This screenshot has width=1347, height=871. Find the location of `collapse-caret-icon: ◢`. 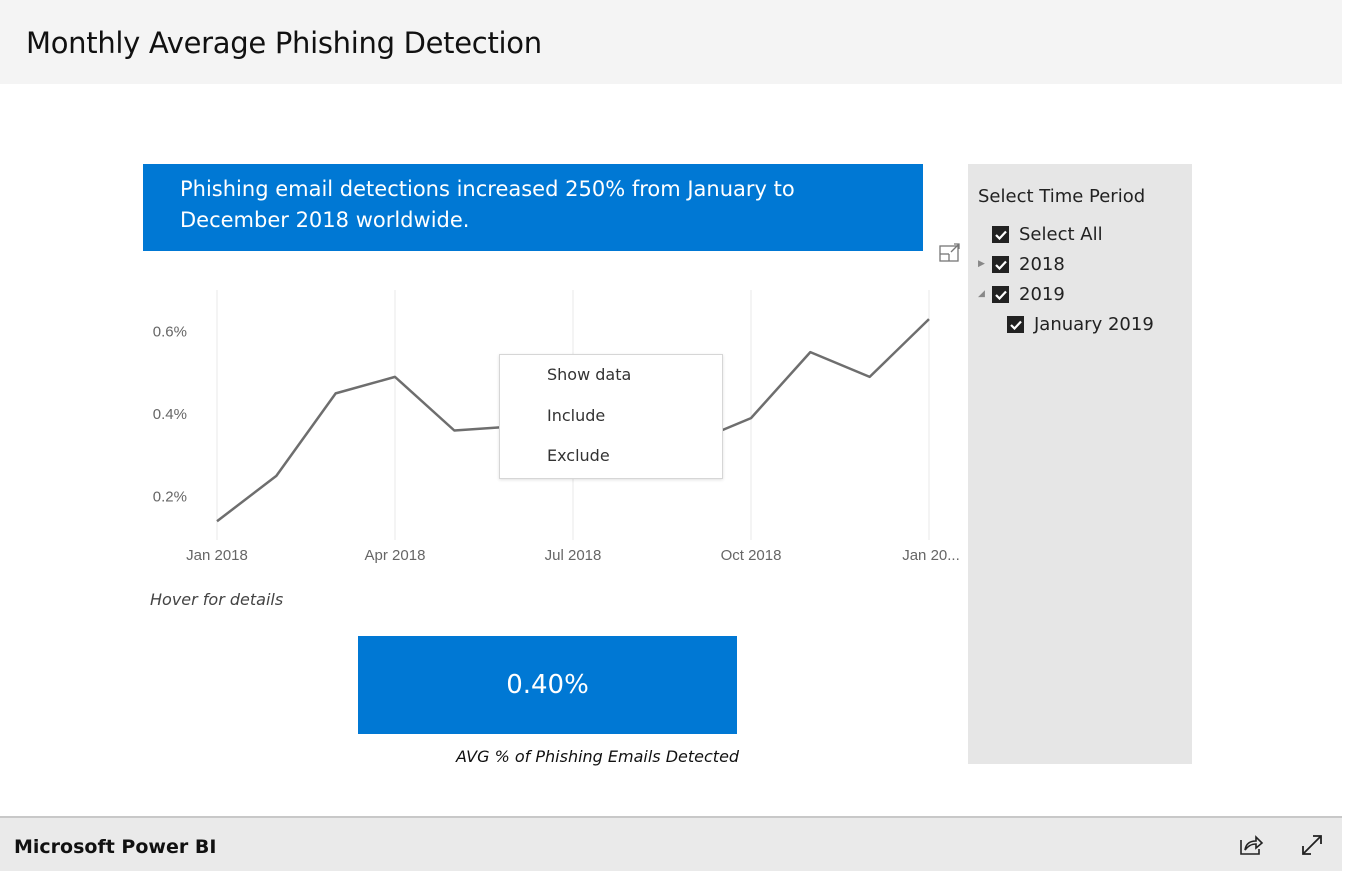

collapse-caret-icon: ◢ is located at coordinates (981, 294).